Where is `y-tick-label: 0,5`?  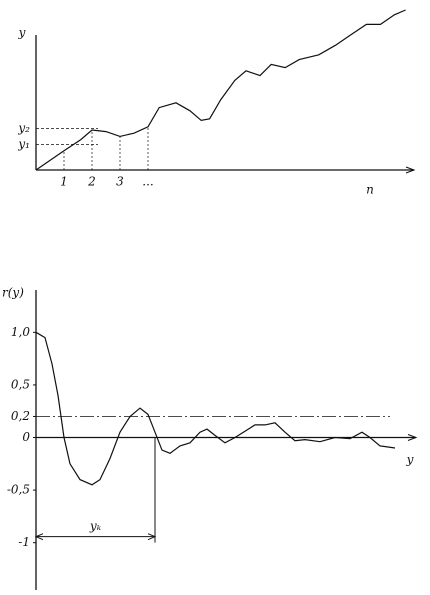
y-tick-label: 0,5 is located at coordinates (20, 384).